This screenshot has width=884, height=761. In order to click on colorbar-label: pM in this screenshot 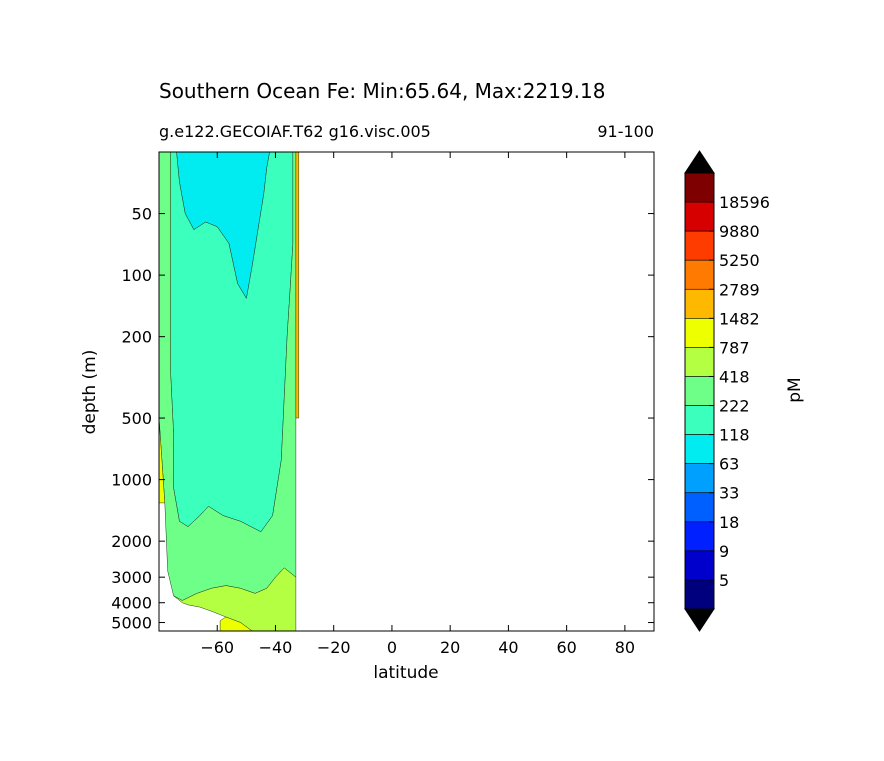, I will do `click(795, 389)`.